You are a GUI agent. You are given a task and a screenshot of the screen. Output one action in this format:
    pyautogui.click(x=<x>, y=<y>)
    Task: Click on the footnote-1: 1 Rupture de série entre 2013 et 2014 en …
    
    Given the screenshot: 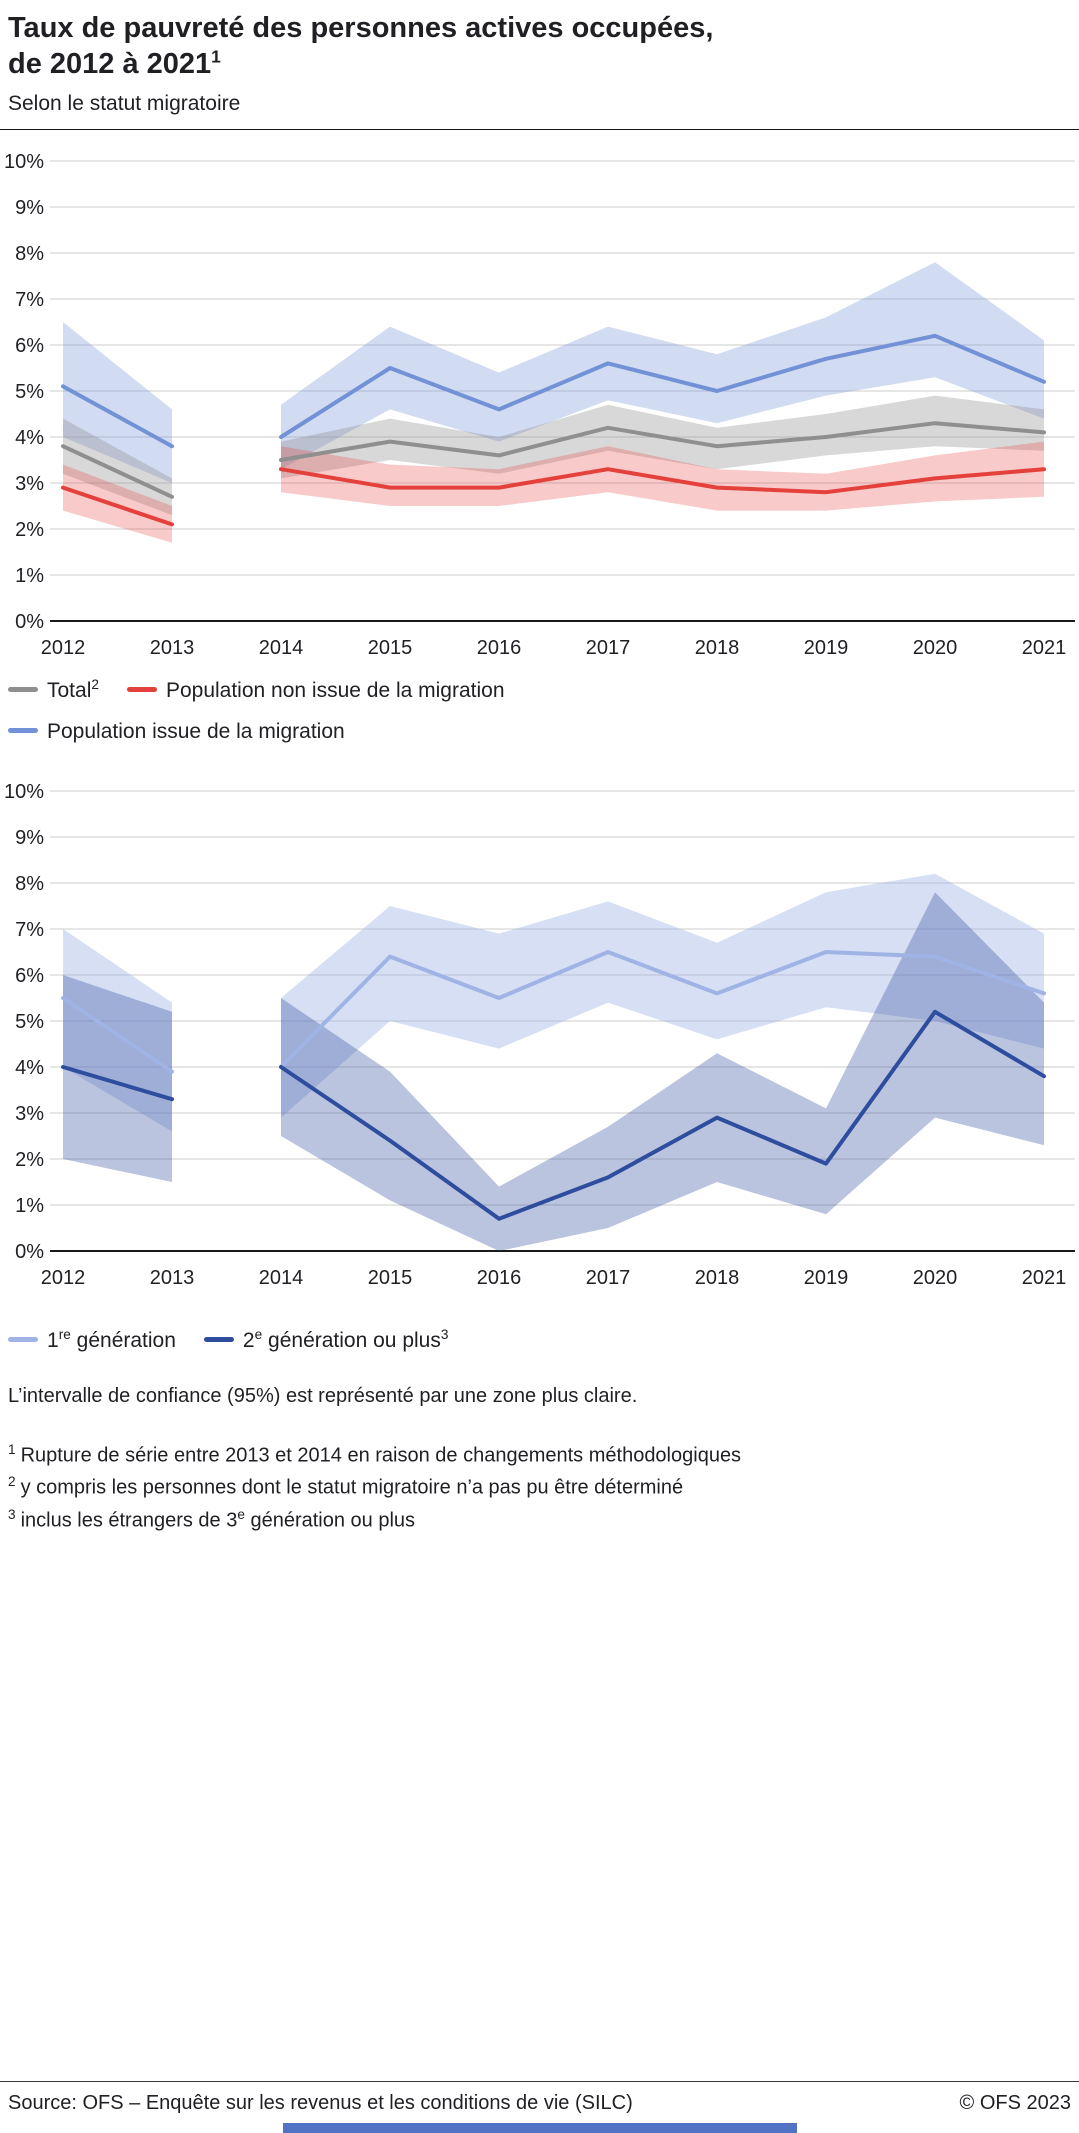 What is the action you would take?
    pyautogui.click(x=375, y=1454)
    